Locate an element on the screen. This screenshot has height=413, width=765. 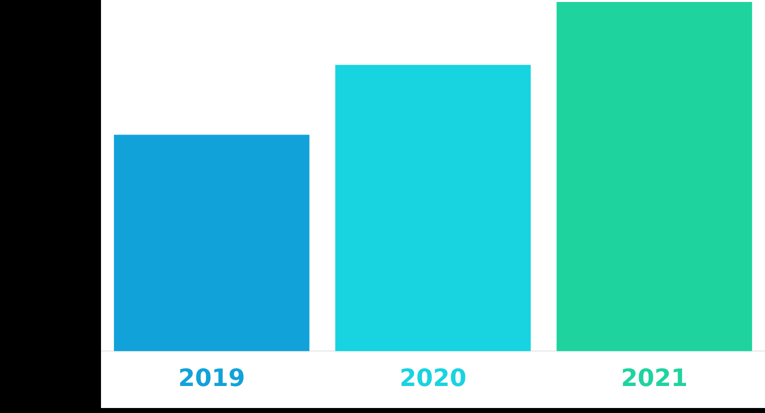
x-tick-label: 2020 is located at coordinates (433, 378).